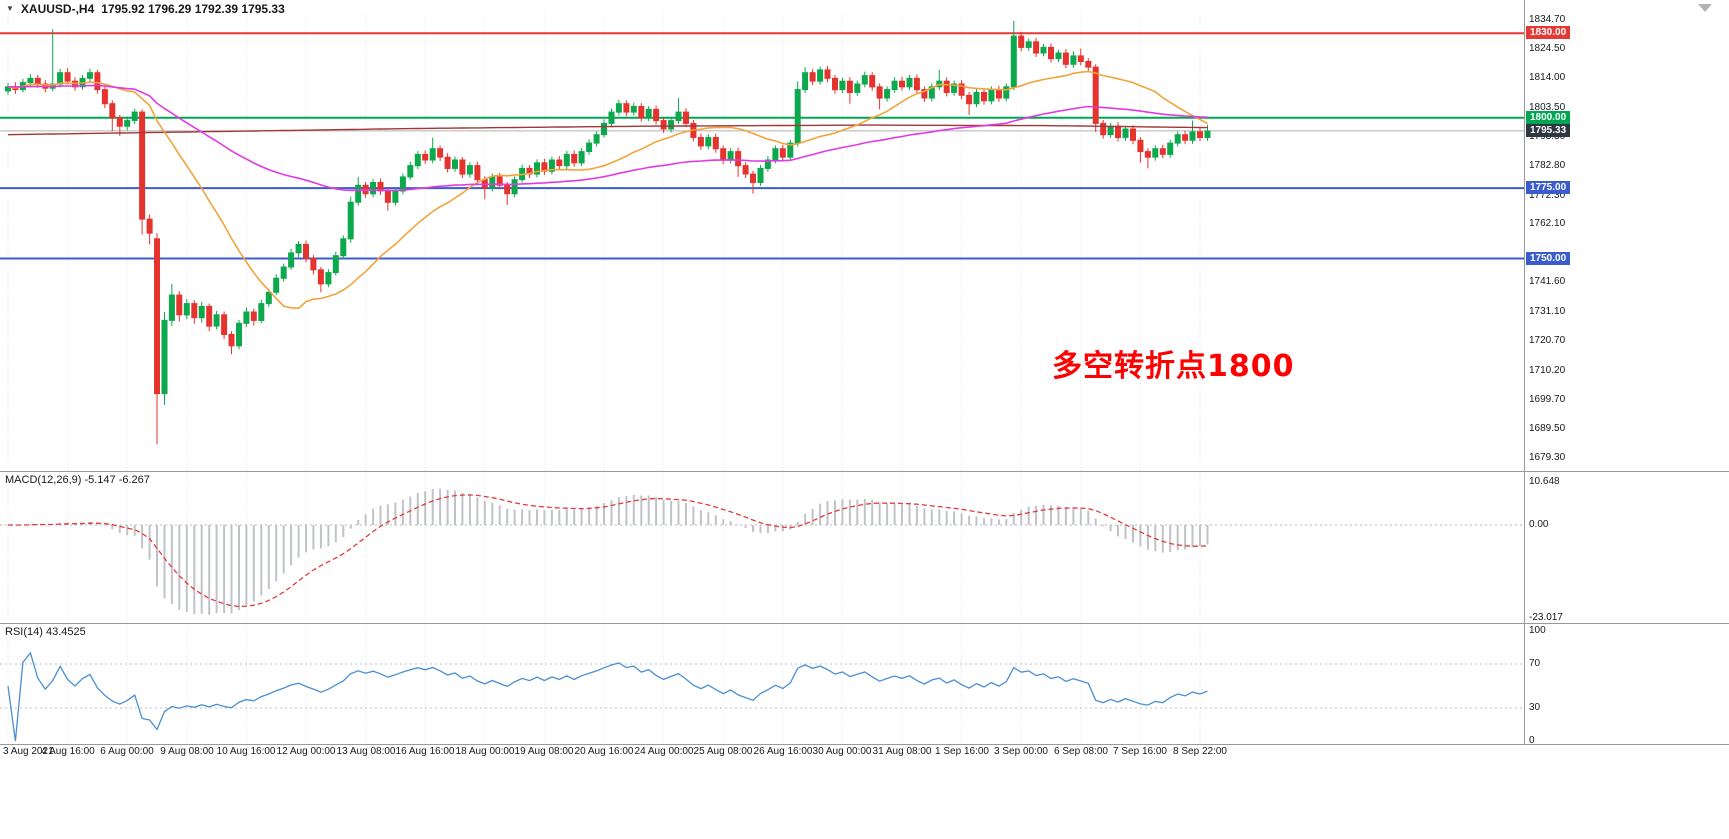  Describe the element at coordinates (1547, 311) in the screenshot. I see `price-axis-label: 1731.10` at that location.